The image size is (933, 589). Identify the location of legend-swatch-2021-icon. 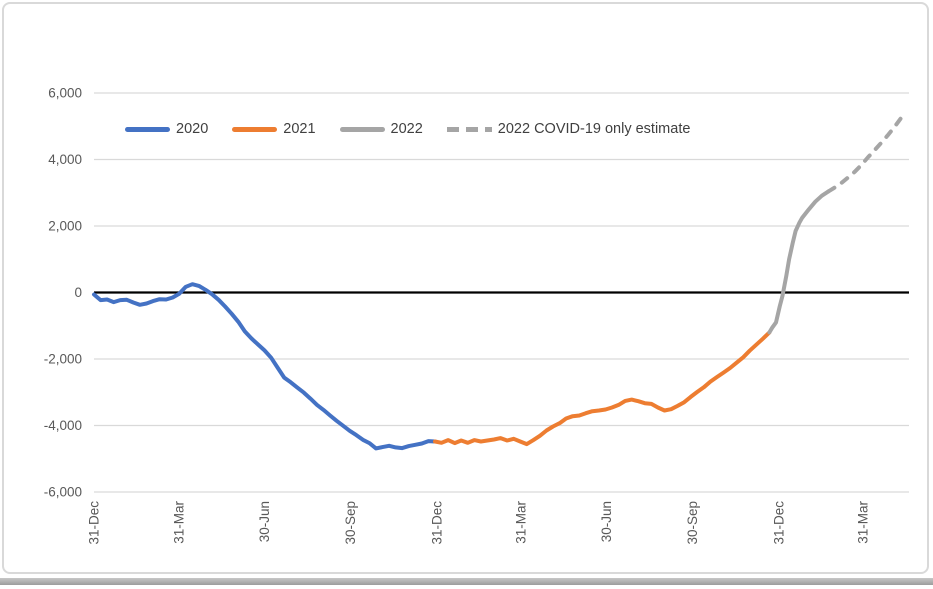
(255, 129).